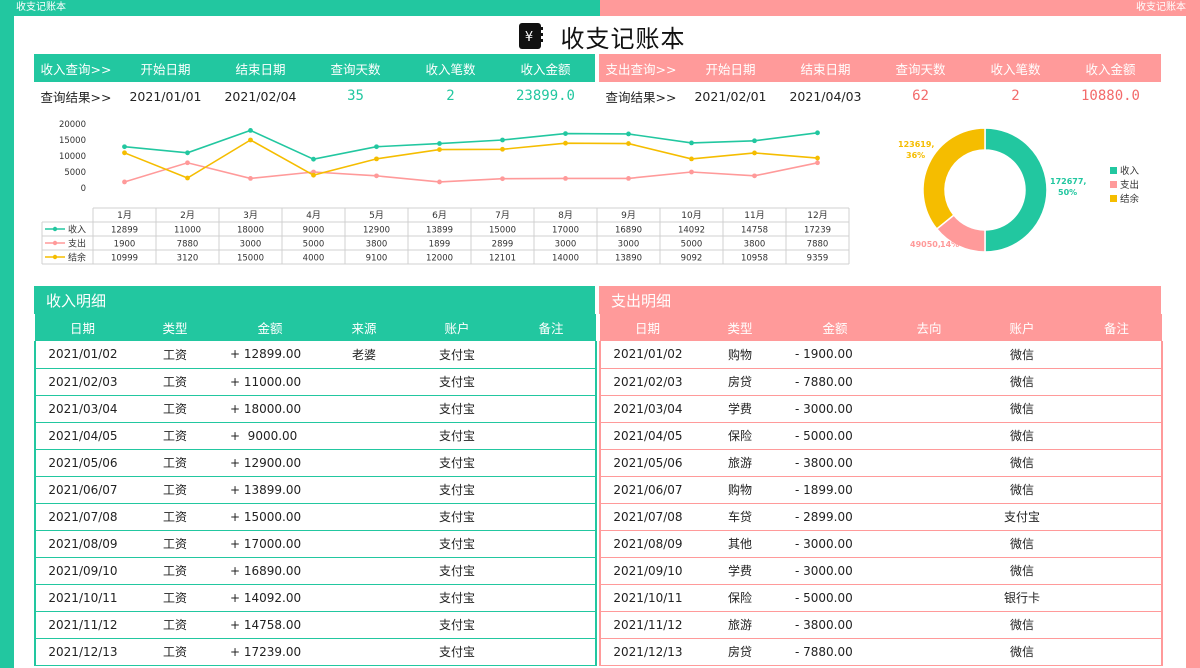 The width and height of the screenshot is (1200, 668). I want to click on income-query-button: 收入查询>>, so click(76, 69).